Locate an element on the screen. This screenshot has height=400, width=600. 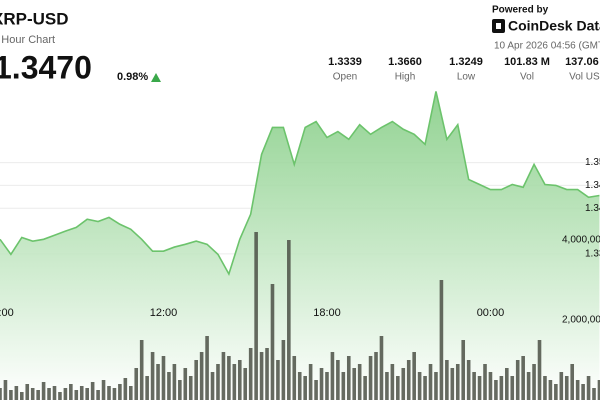
y-tick-label: 1.3450 is located at coordinates (592, 185).